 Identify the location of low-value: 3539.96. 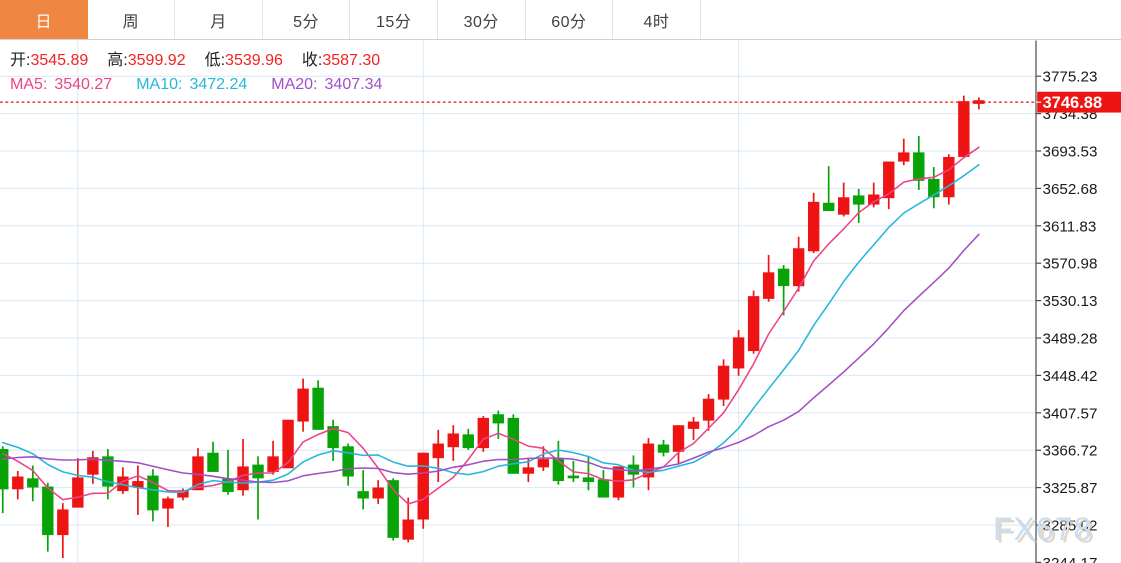
(254, 60).